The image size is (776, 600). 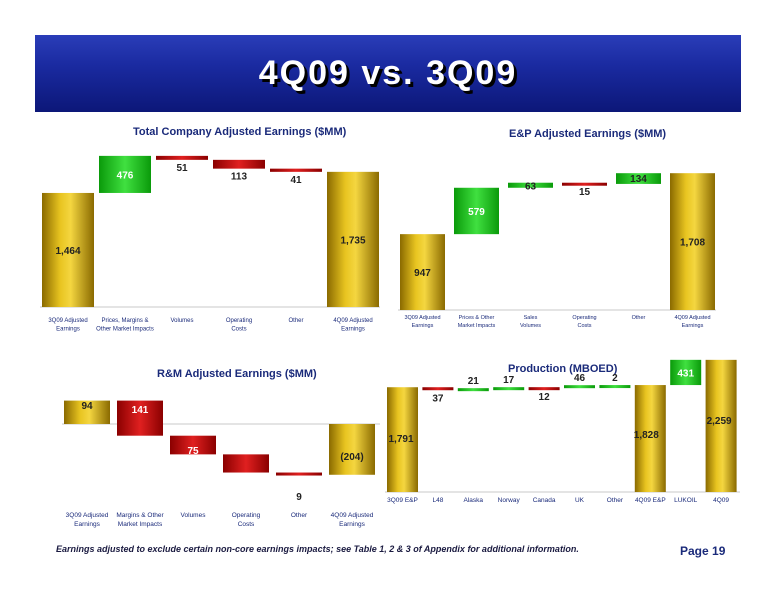 What do you see at coordinates (615, 378) in the screenshot?
I see `value-label: 2` at bounding box center [615, 378].